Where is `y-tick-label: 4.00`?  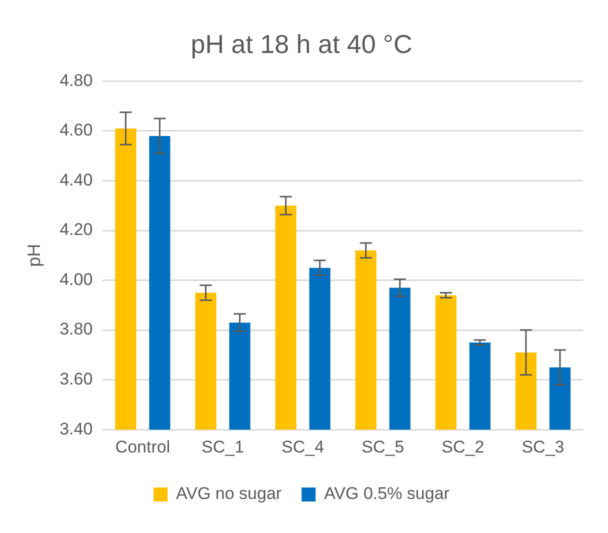 y-tick-label: 4.00 is located at coordinates (76, 279).